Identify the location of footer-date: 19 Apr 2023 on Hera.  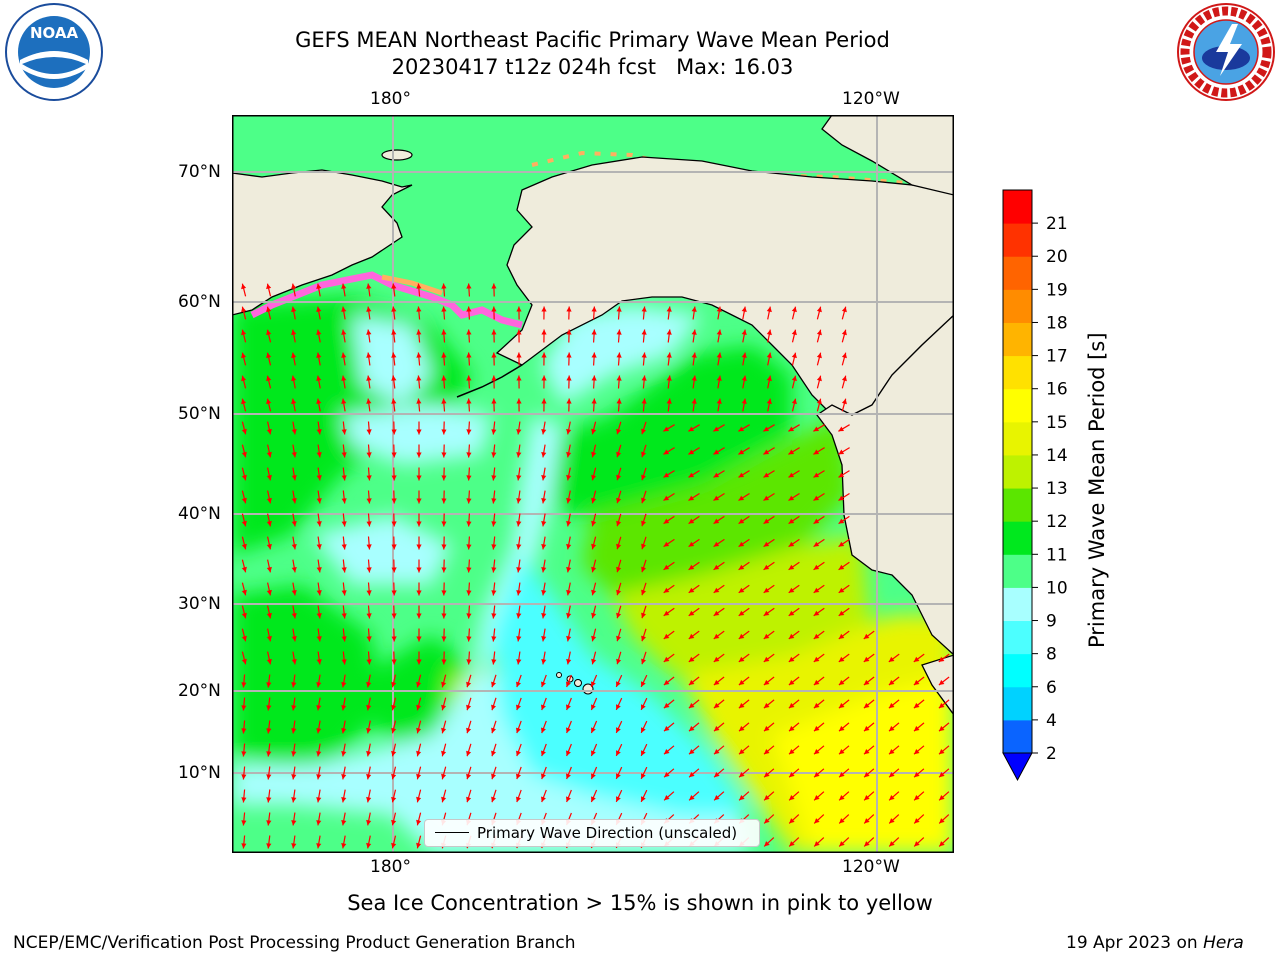
(1155, 943).